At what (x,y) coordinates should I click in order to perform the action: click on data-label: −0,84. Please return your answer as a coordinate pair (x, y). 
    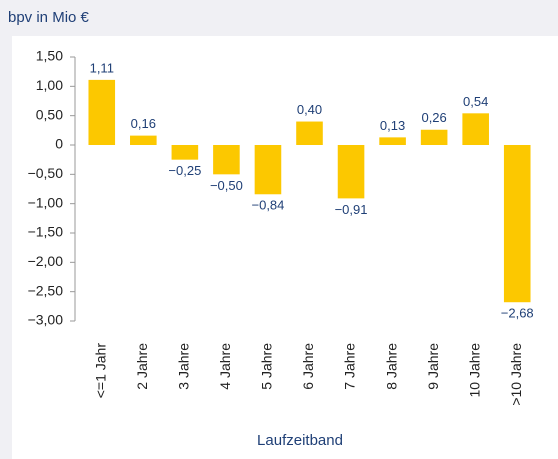
    Looking at the image, I should click on (268, 205).